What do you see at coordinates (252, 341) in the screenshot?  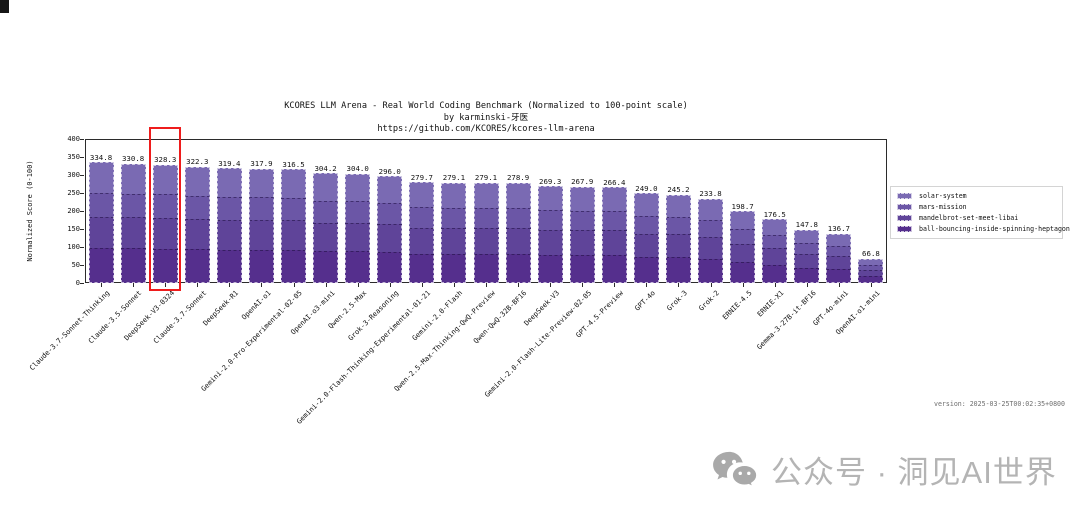 I see `x-tick-label: Gemini-2.0-Pro-Experimental-02-05` at bounding box center [252, 341].